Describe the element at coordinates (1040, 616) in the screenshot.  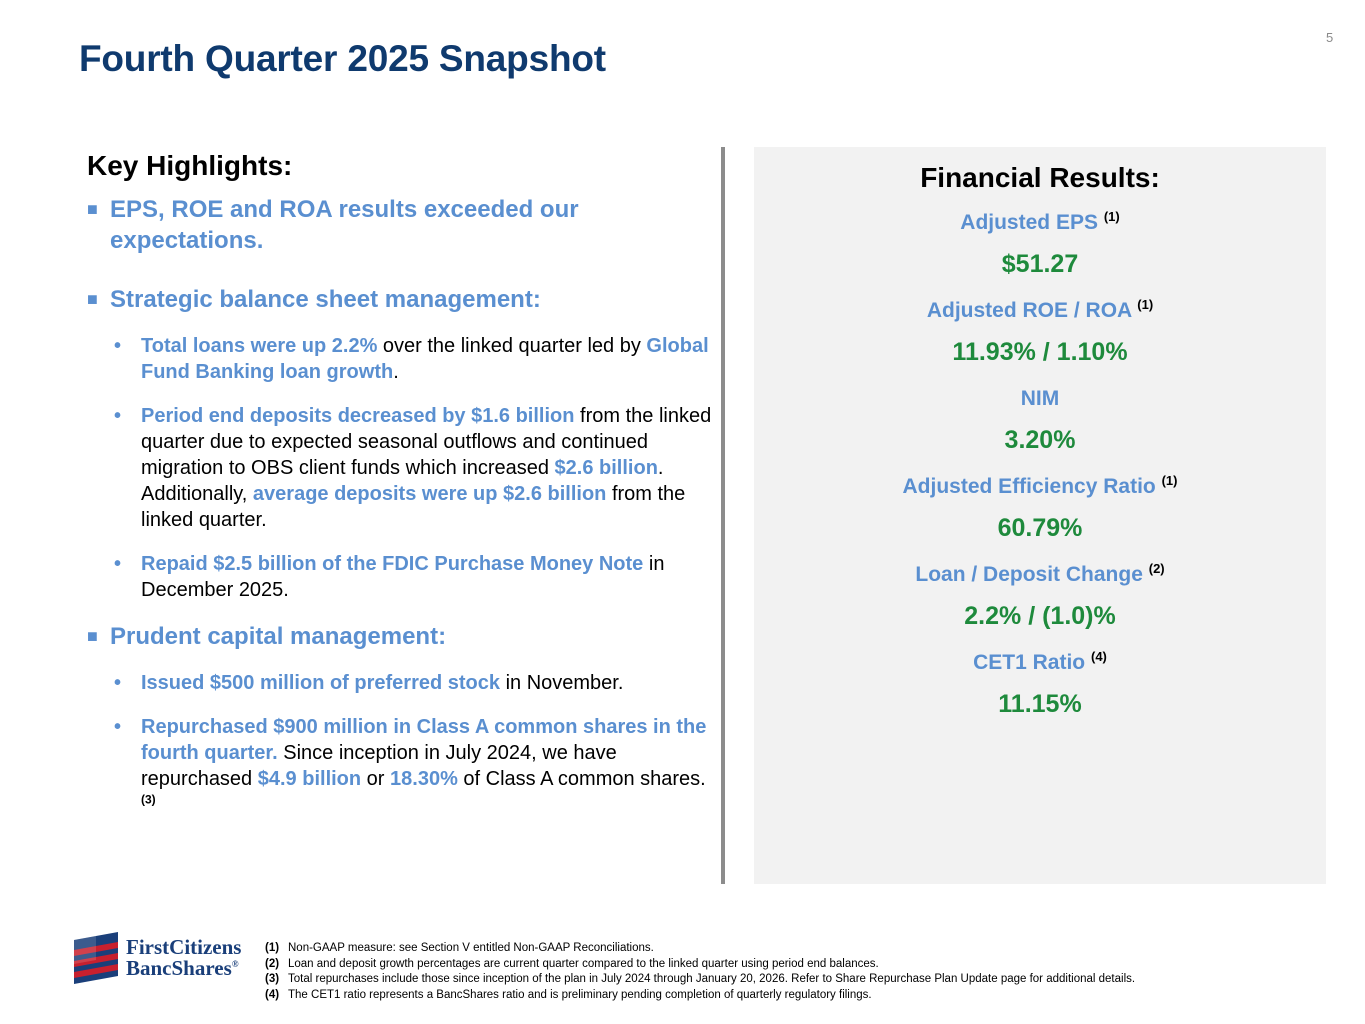
I see `metric-value-loan-deposit: 2.2% / (1.0)%` at that location.